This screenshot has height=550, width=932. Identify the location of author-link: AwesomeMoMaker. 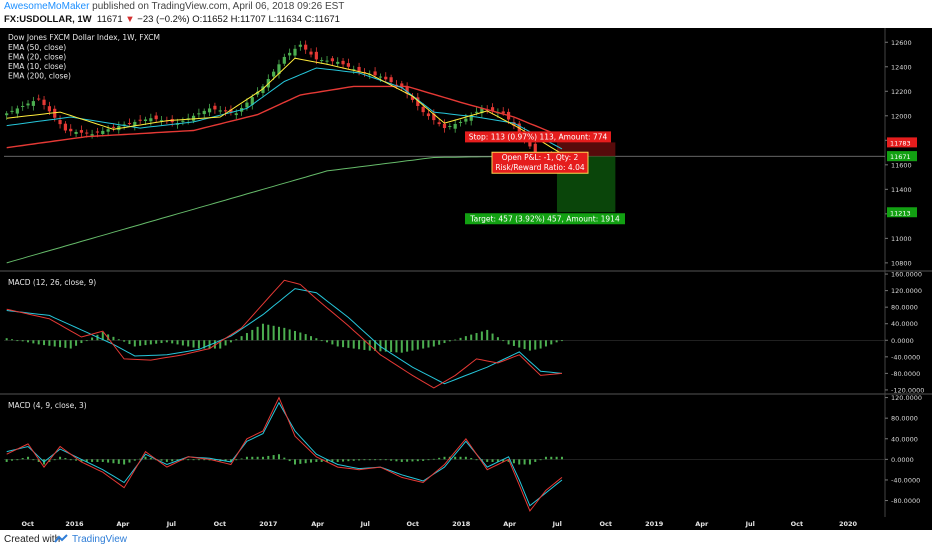
(47, 6).